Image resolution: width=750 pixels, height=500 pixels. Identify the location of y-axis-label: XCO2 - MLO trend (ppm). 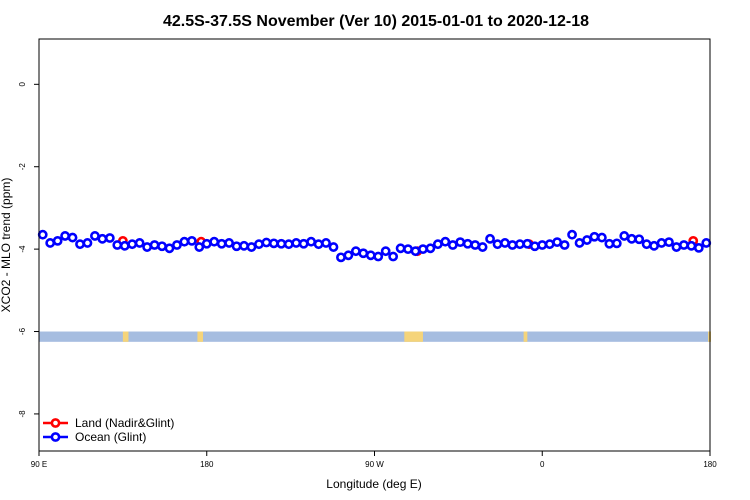
(6, 245).